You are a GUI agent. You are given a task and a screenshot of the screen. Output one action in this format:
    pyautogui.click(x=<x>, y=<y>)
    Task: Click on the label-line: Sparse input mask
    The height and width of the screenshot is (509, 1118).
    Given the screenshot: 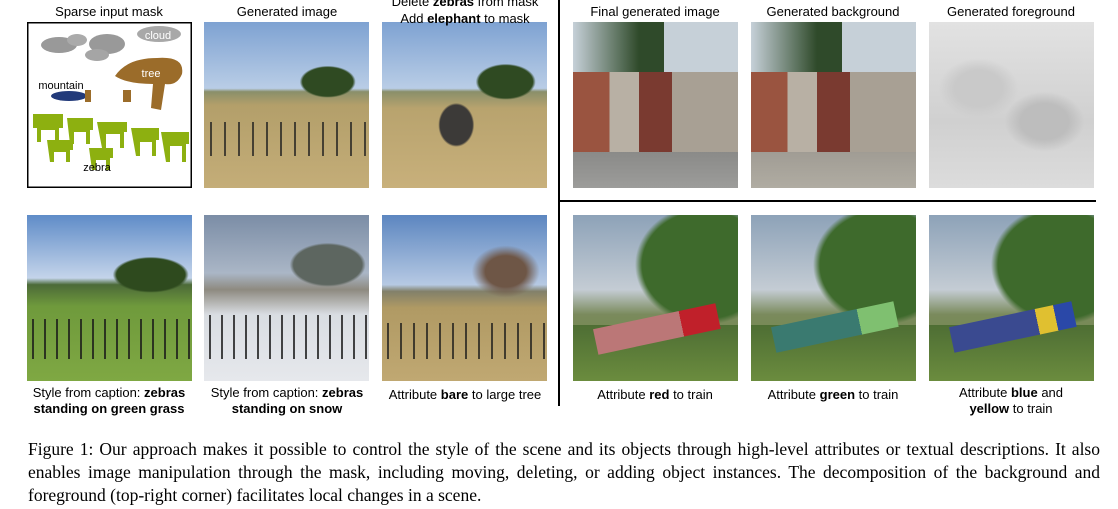 What is the action you would take?
    pyautogui.click(x=109, y=11)
    